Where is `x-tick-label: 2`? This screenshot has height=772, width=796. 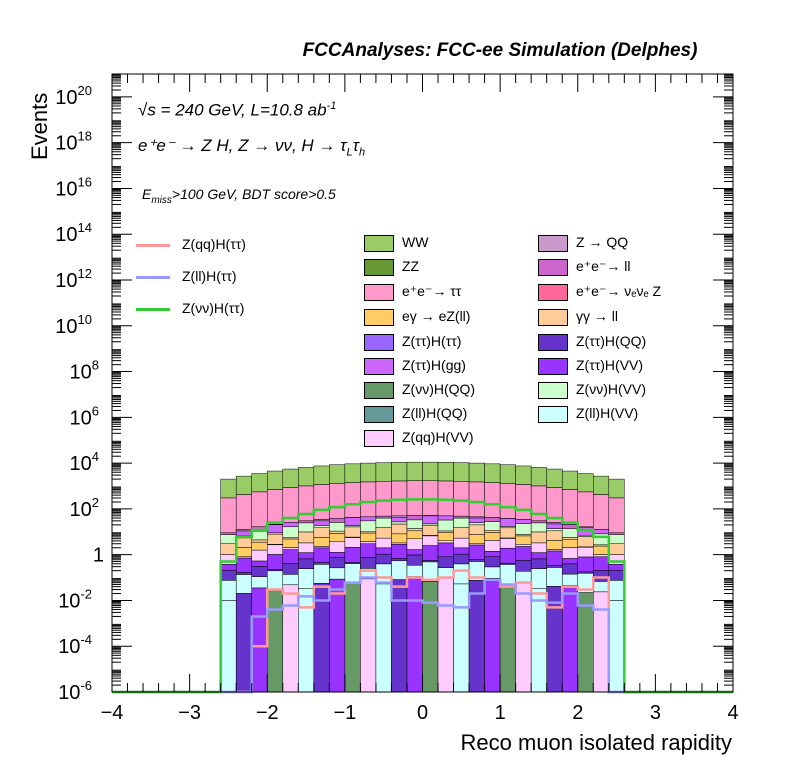
x-tick-label: 2 is located at coordinates (577, 713).